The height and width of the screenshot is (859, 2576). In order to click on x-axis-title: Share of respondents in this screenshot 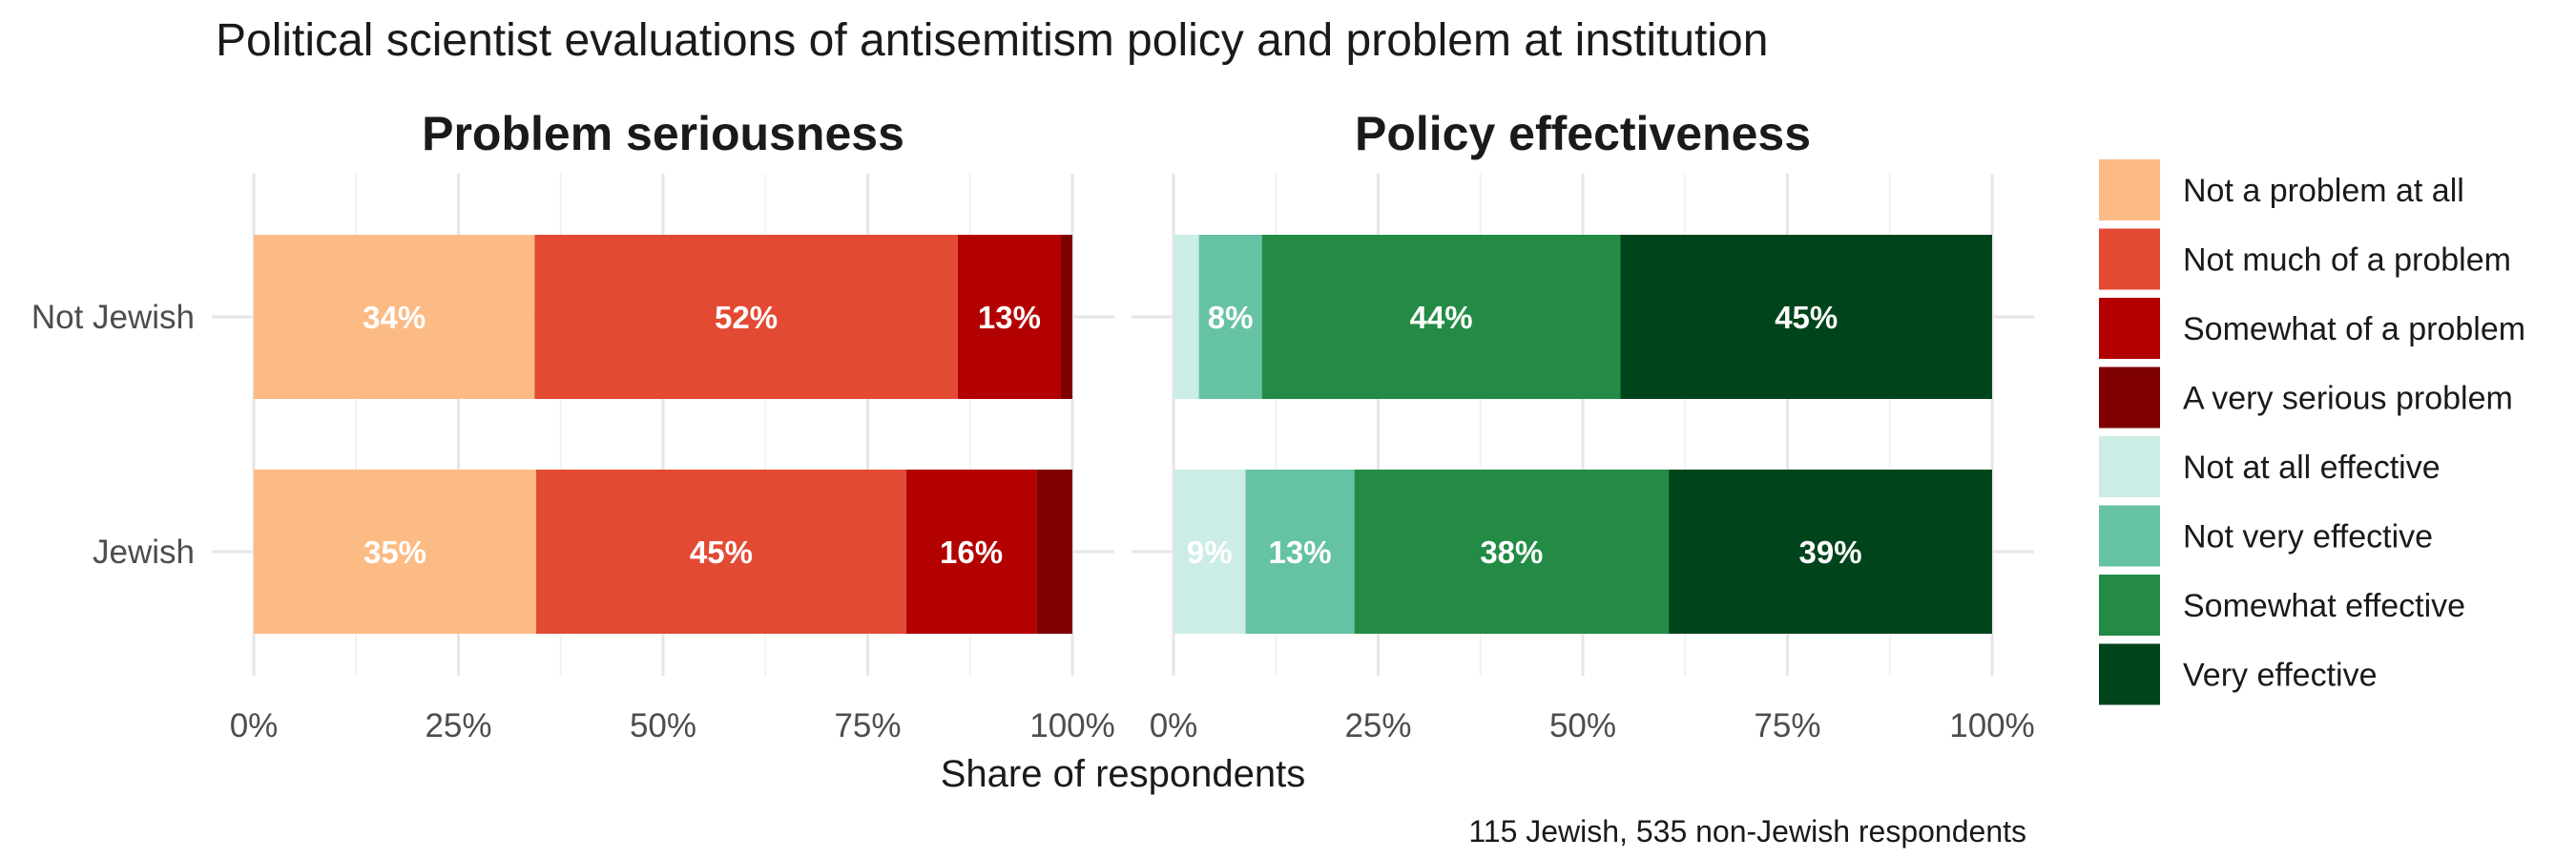, I will do `click(1123, 774)`.